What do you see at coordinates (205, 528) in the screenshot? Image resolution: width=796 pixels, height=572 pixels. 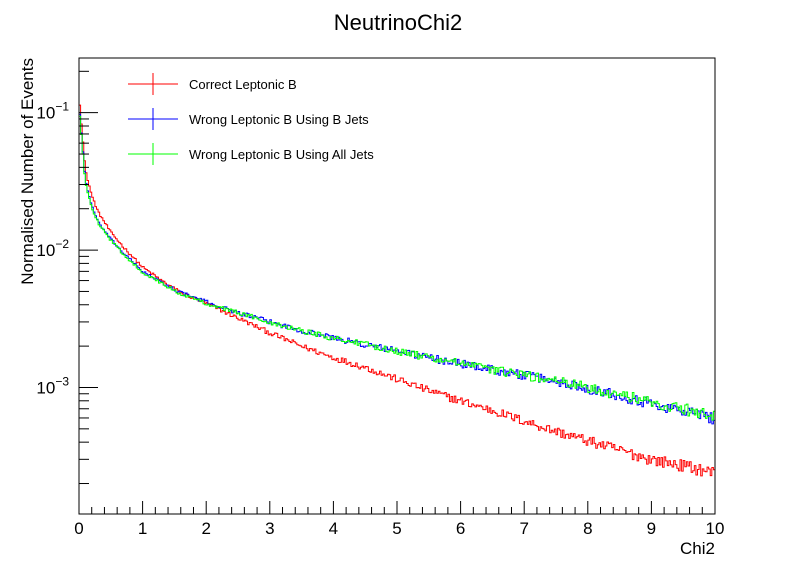 I see `x-tick-label: 2` at bounding box center [205, 528].